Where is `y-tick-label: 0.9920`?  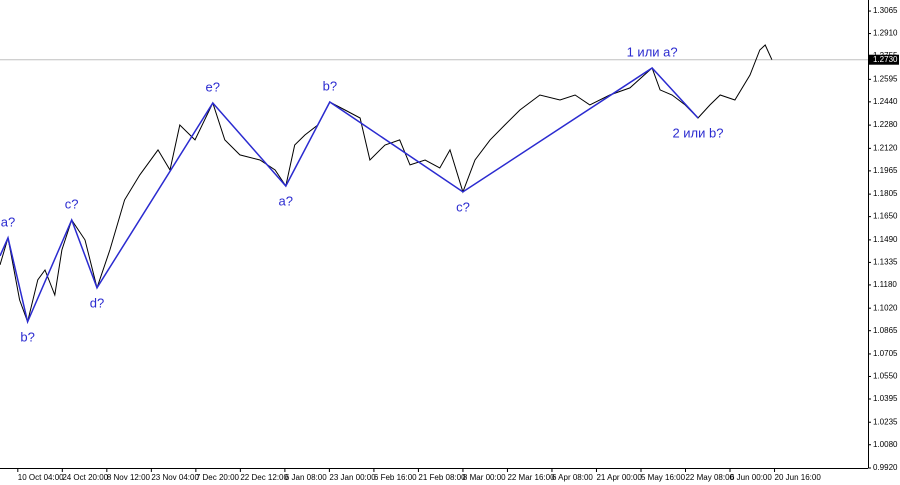
y-tick-label: 0.9920 is located at coordinates (885, 467).